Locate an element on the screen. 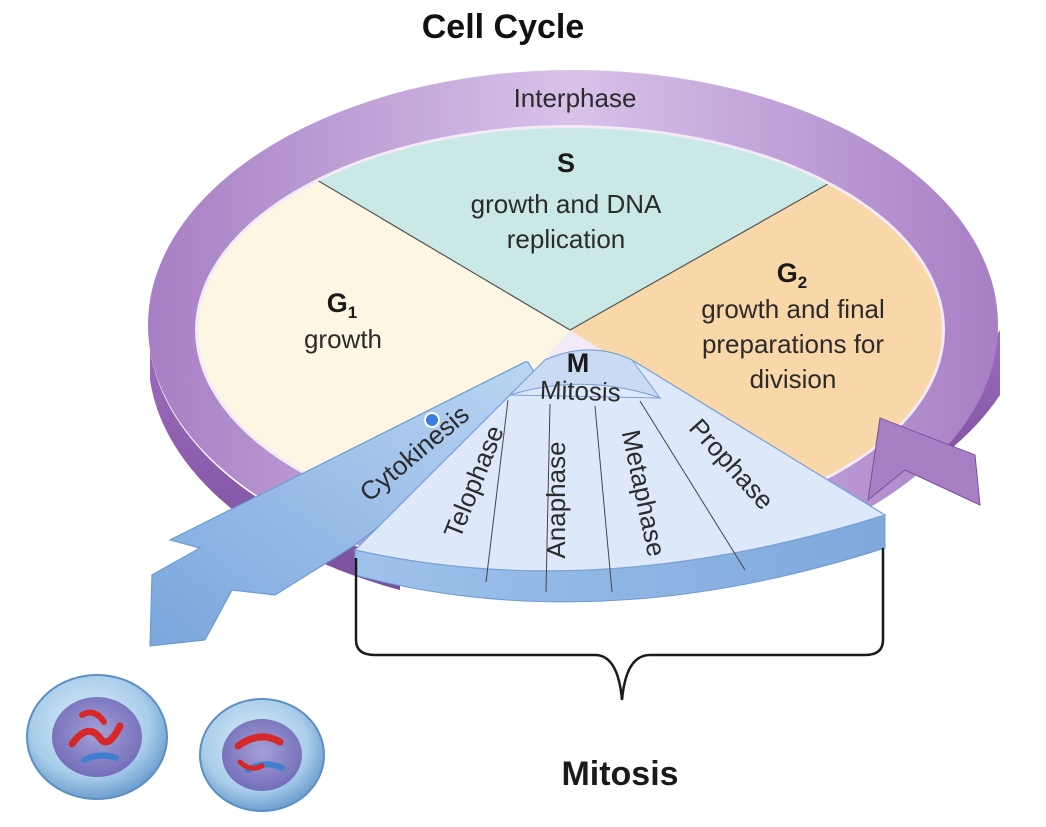  mitosis-bracket is located at coordinates (619, 624).